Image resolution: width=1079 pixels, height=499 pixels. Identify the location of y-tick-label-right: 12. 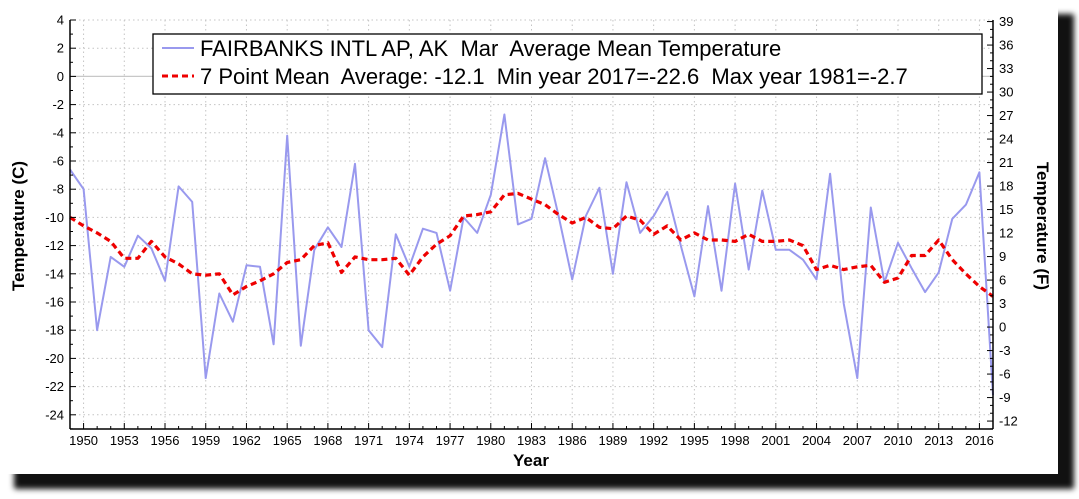
(1006, 233).